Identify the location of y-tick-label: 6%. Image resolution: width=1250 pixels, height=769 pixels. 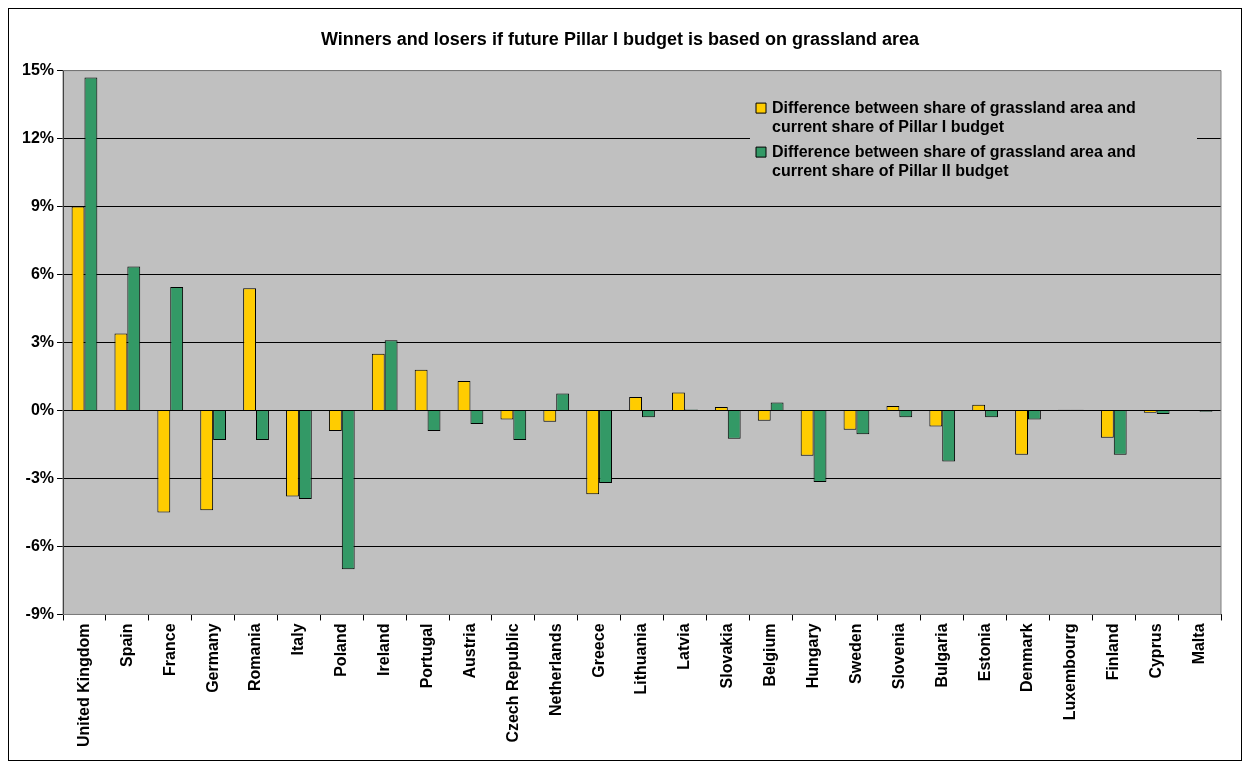
(42, 273).